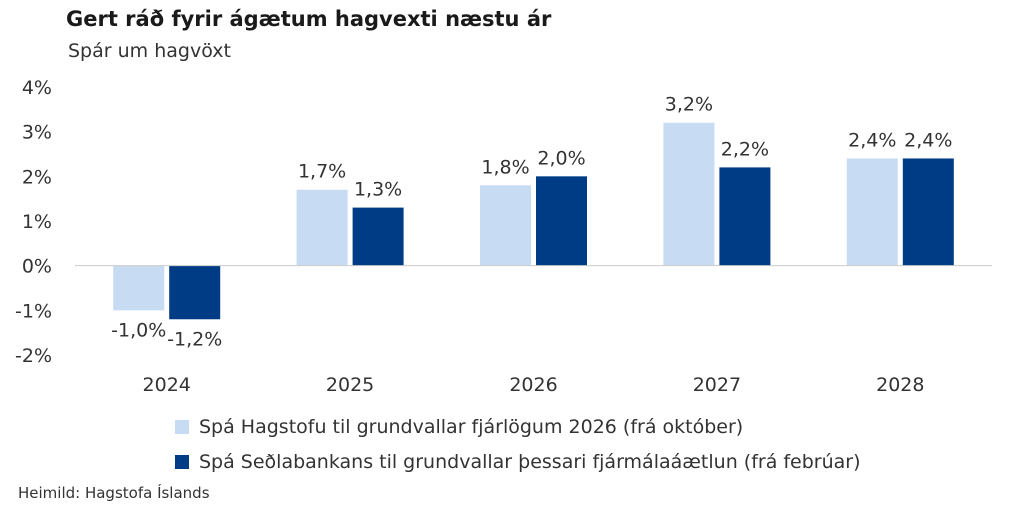 Image resolution: width=1024 pixels, height=506 pixels. Describe the element at coordinates (37, 177) in the screenshot. I see `y-tick-label: 2%` at that location.